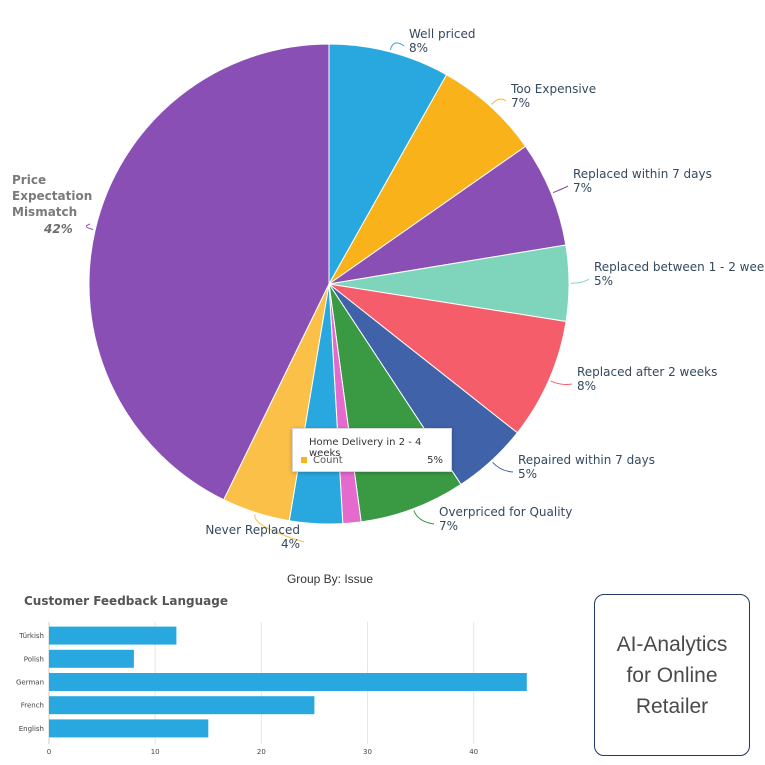 The image size is (765, 765). Describe the element at coordinates (155, 752) in the screenshot. I see `bar-tick-label-10: 10` at that location.